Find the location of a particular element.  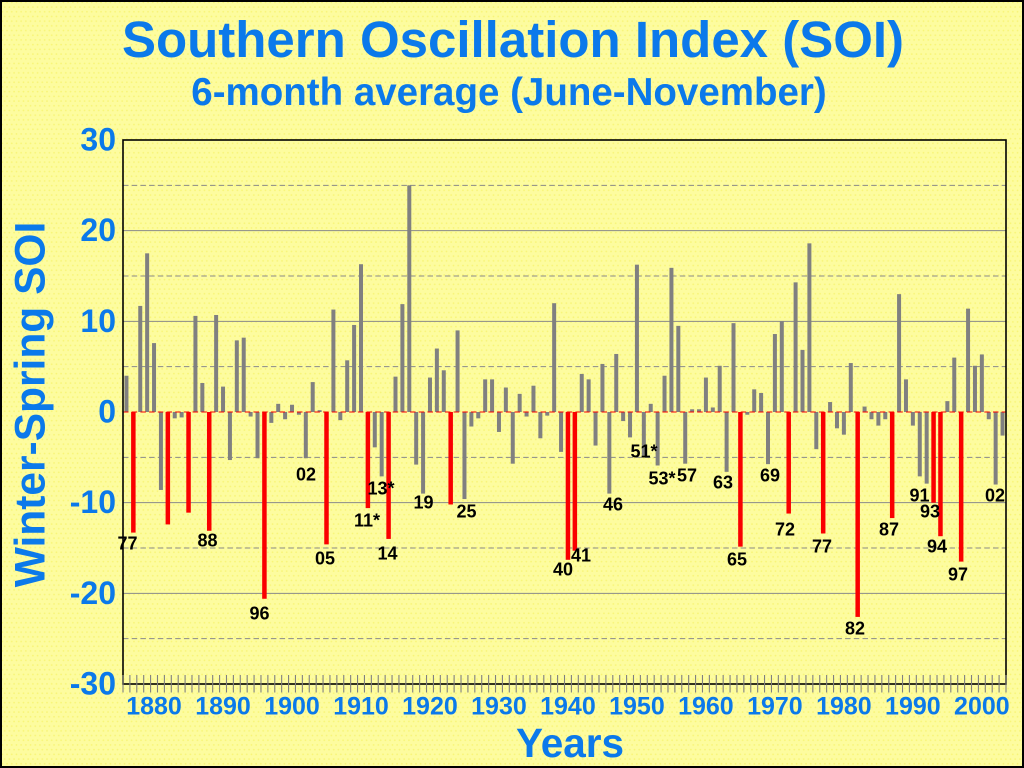

svg-text: 1890 is located at coordinates (223, 707).